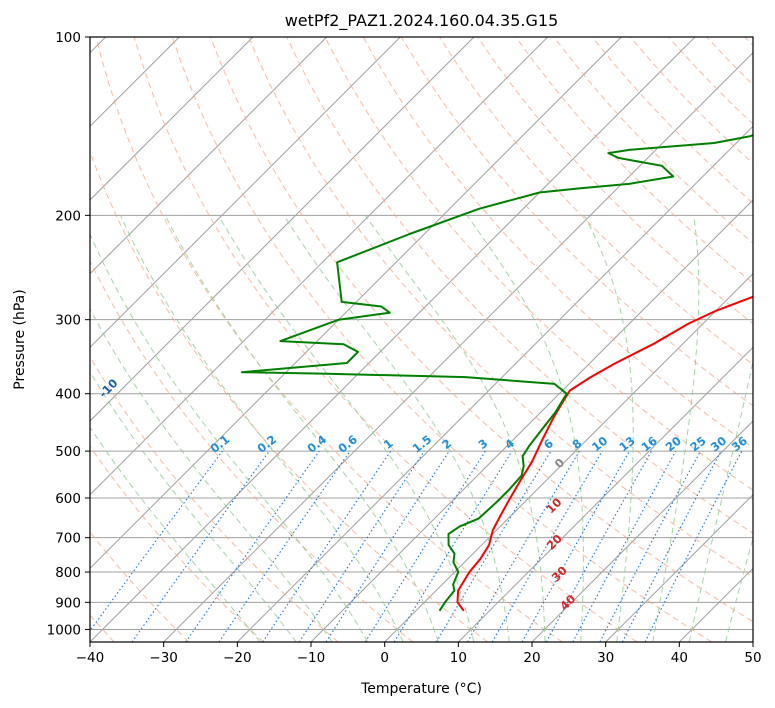 The height and width of the screenshot is (708, 775). What do you see at coordinates (458, 658) in the screenshot?
I see `x-tick-label: 10` at bounding box center [458, 658].